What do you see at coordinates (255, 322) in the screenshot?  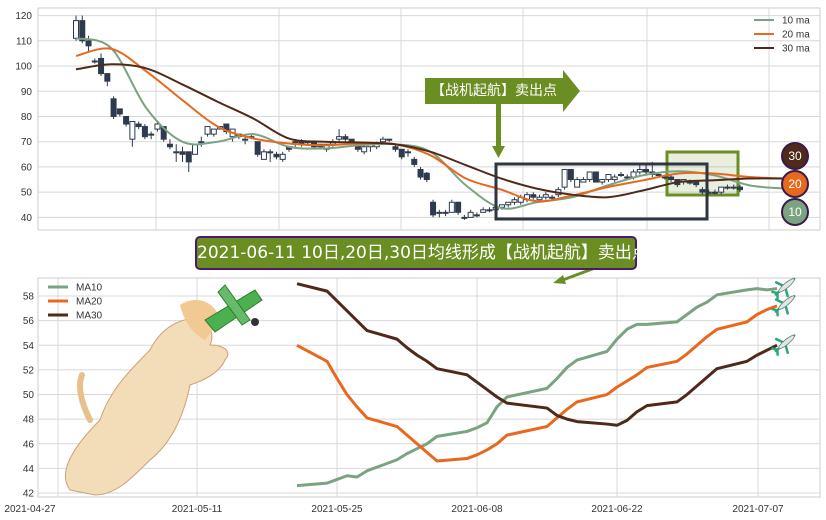 I see `toy-plane-wheel` at bounding box center [255, 322].